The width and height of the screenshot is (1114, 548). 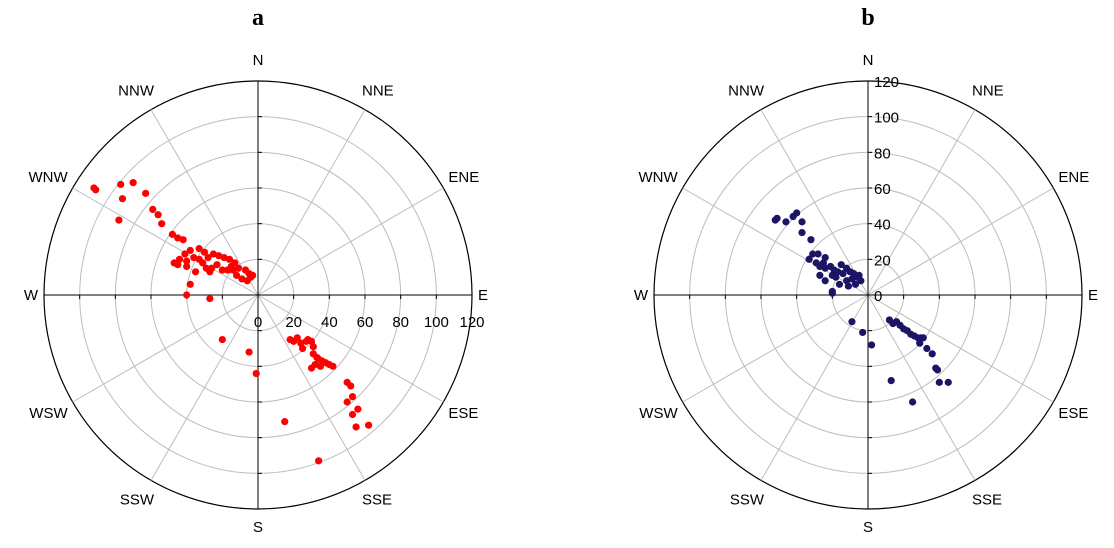 What do you see at coordinates (882, 260) in the screenshot?
I see `r-tick-label: 20` at bounding box center [882, 260].